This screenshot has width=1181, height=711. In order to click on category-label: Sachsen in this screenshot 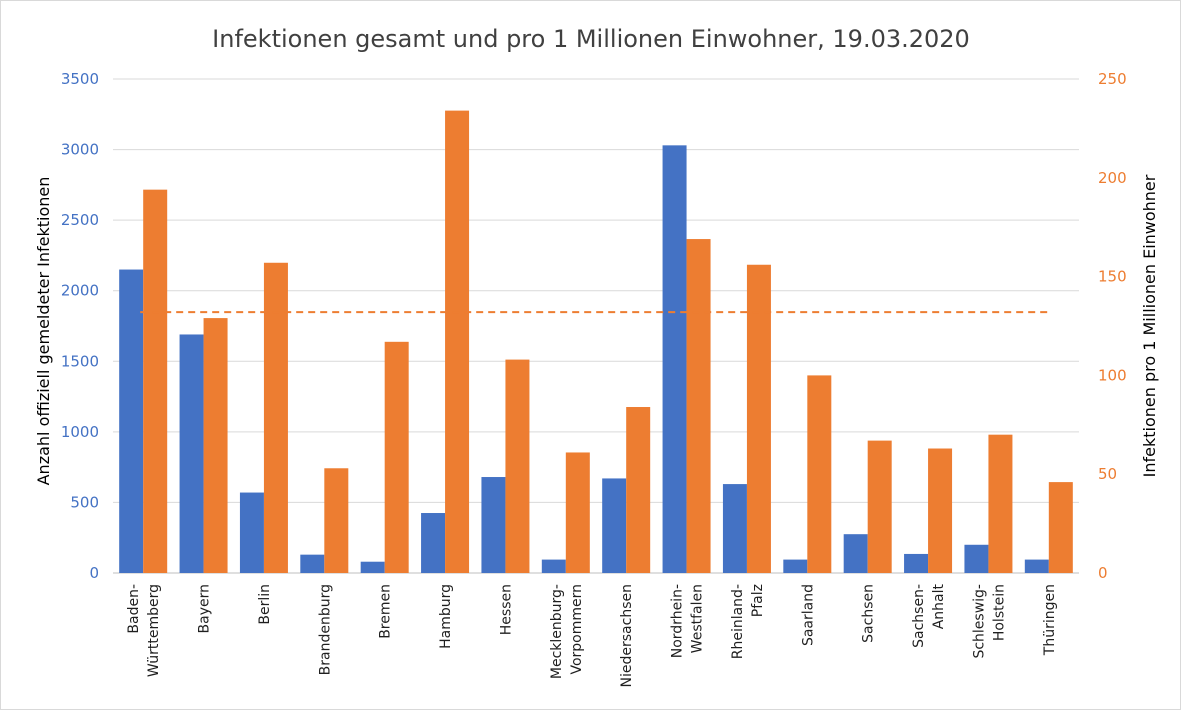, I will do `click(869, 613)`.